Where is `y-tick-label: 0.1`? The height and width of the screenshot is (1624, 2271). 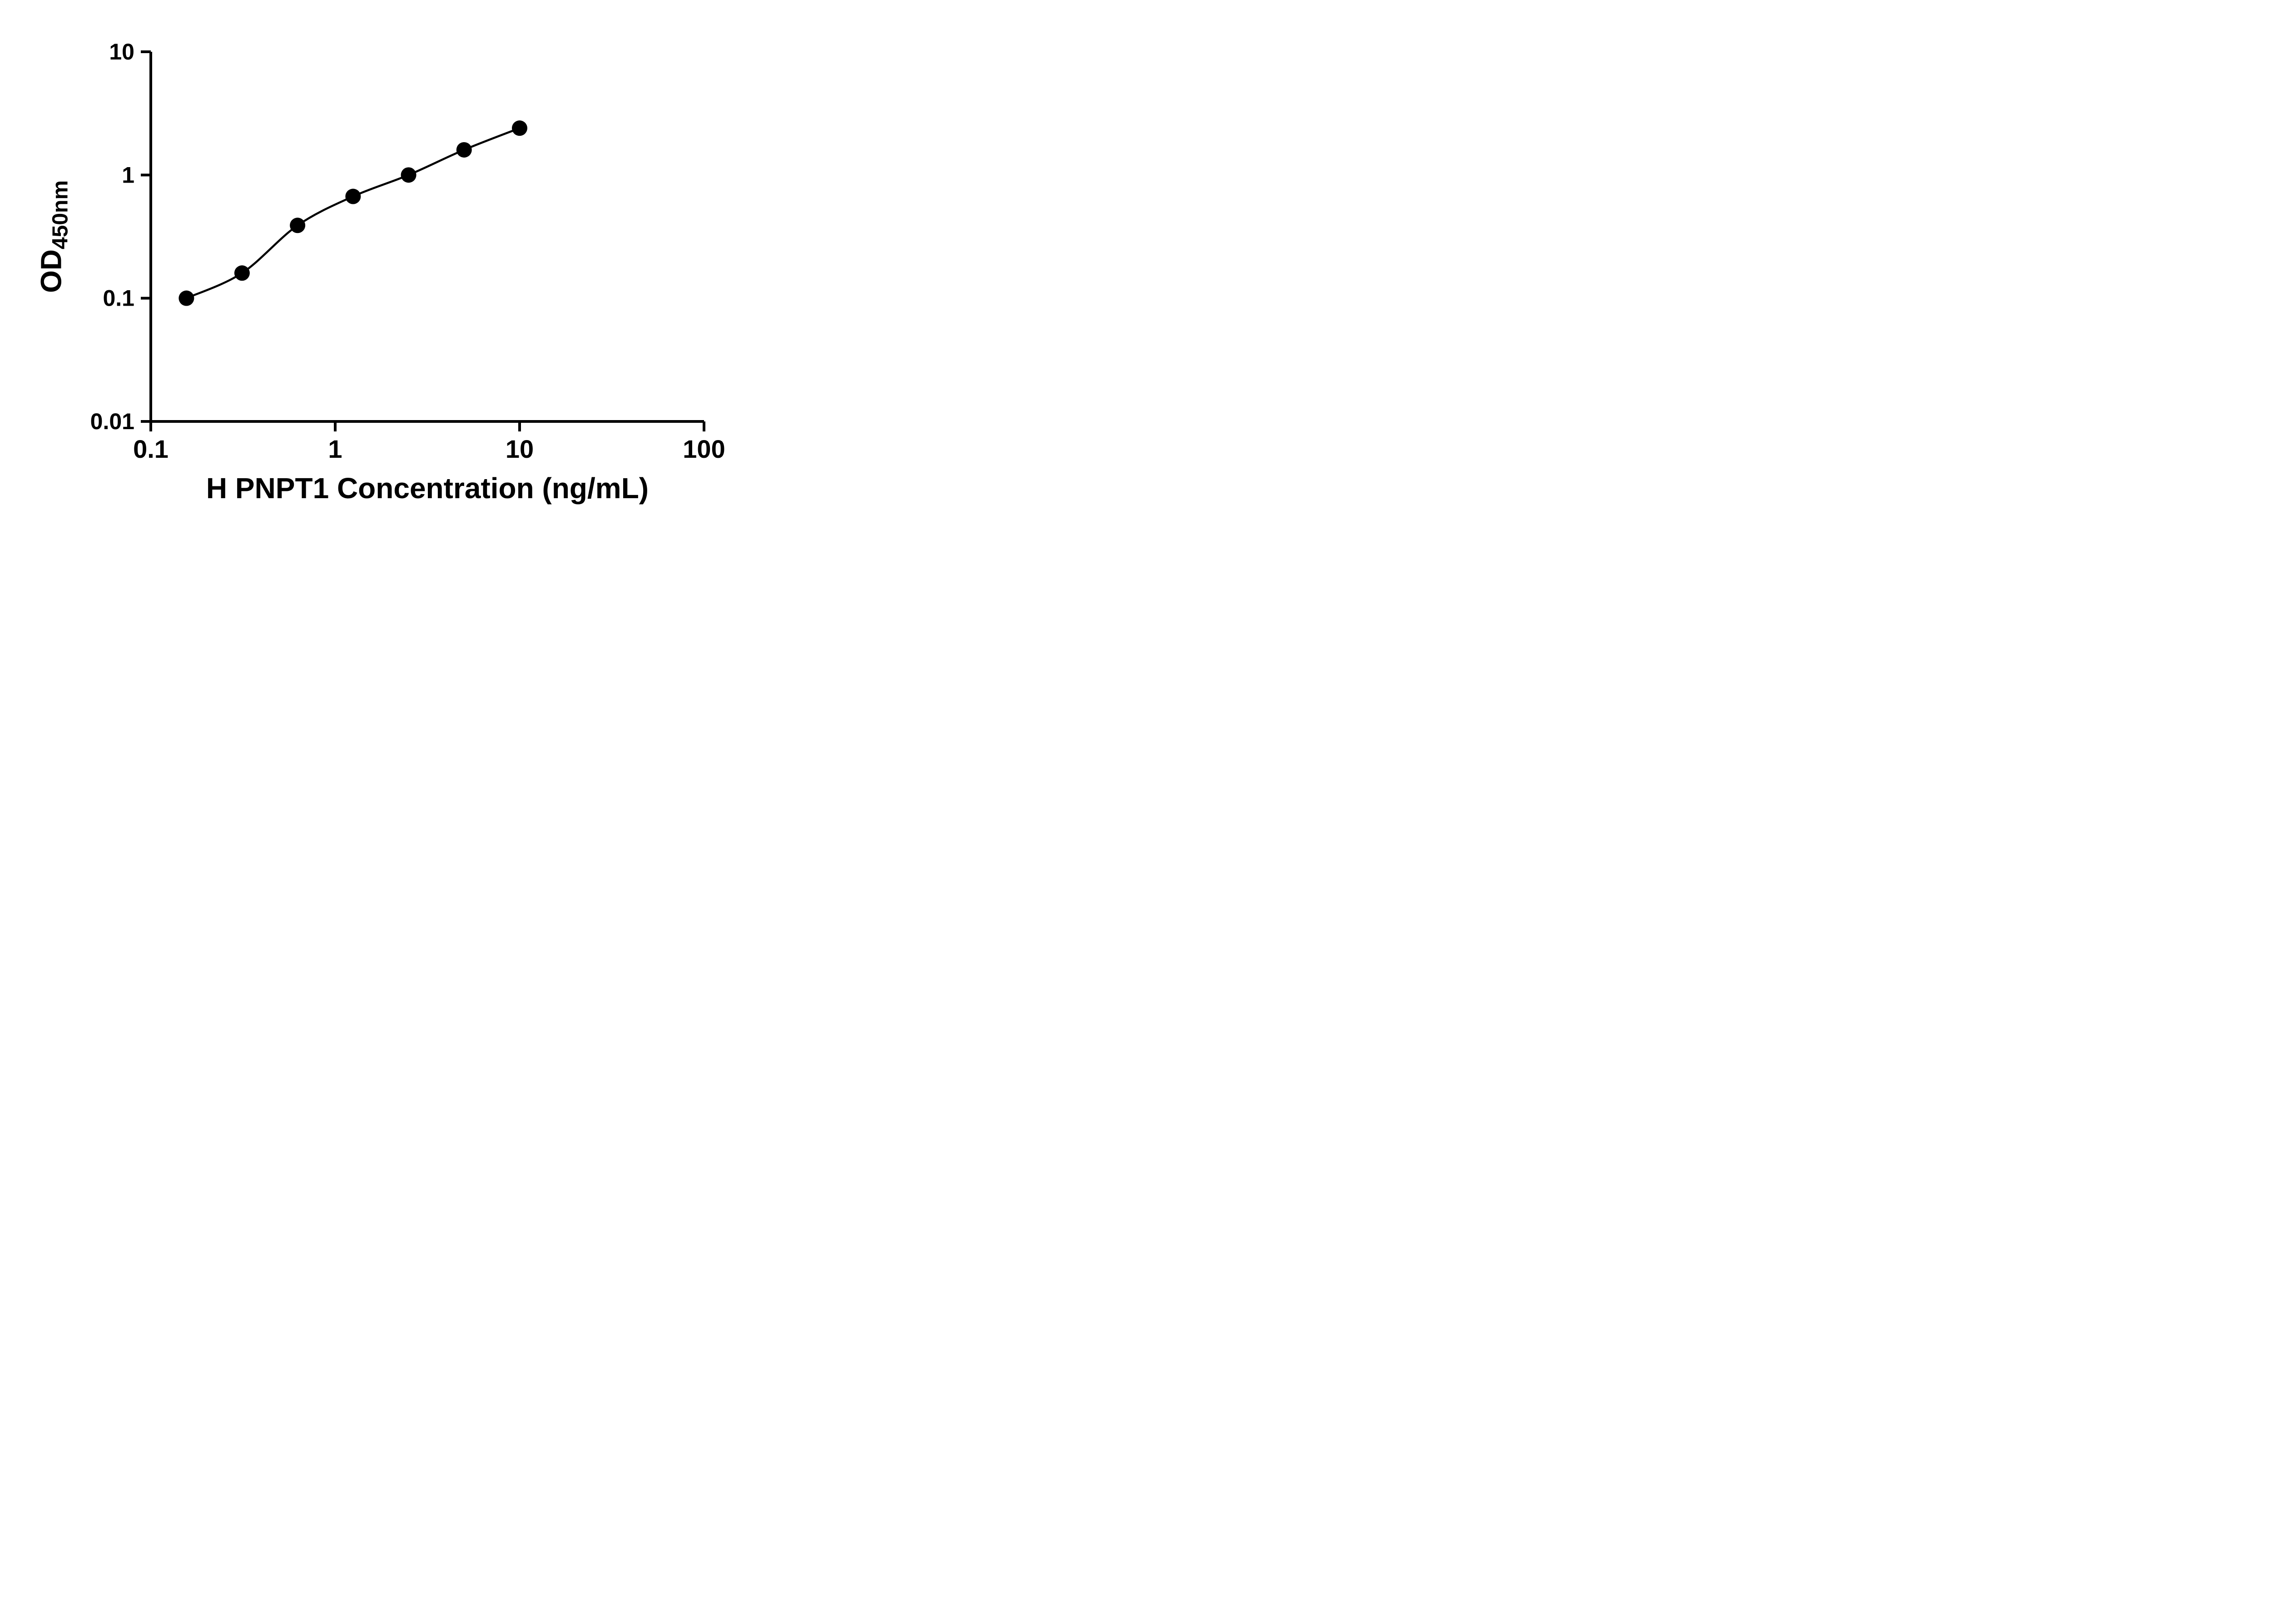
y-tick-label: 0.1 is located at coordinates (118, 298).